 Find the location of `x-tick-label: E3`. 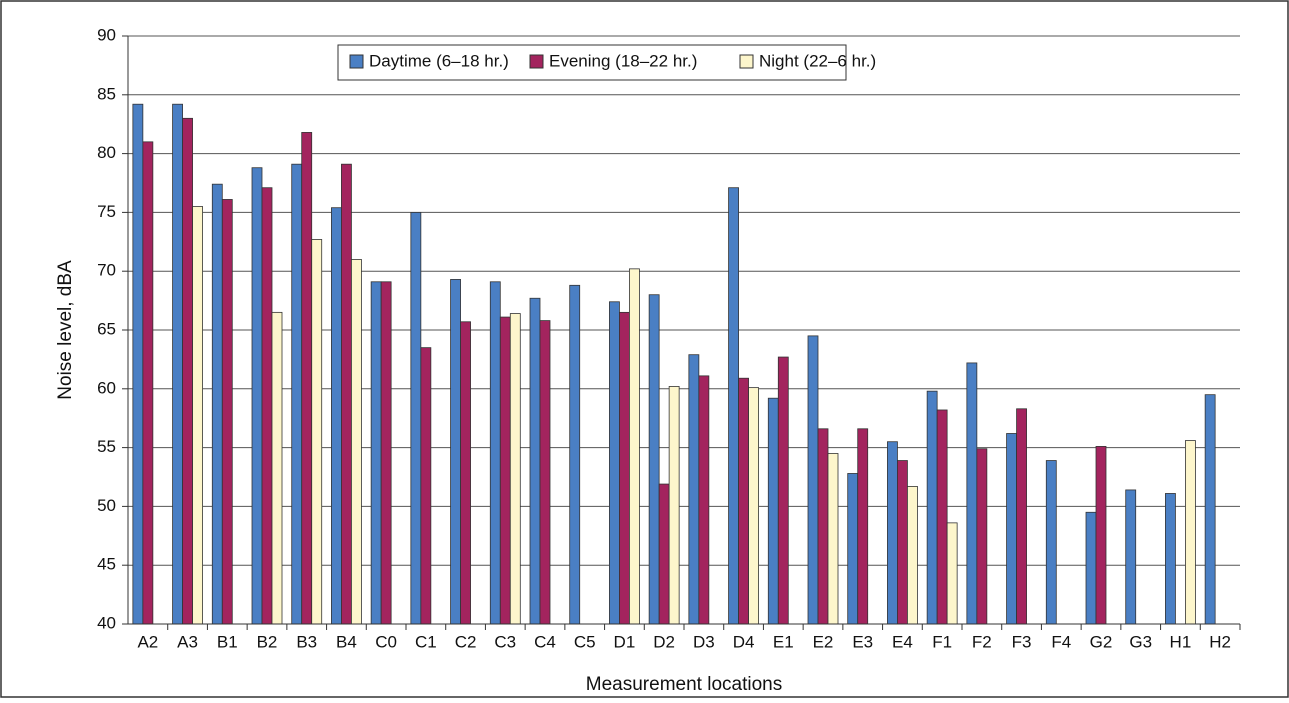

x-tick-label: E3 is located at coordinates (862, 641).